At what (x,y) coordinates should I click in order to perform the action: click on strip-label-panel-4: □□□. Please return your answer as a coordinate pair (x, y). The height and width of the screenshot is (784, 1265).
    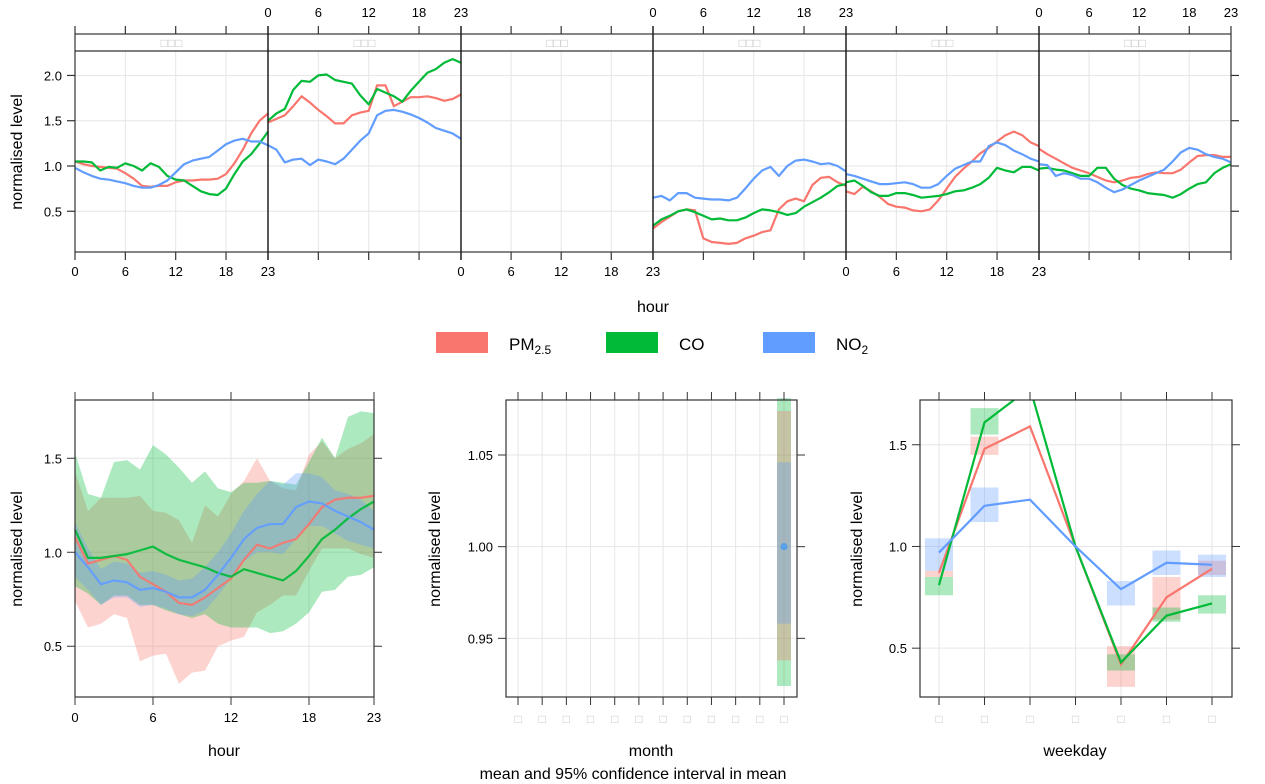
    Looking at the image, I should click on (750, 43).